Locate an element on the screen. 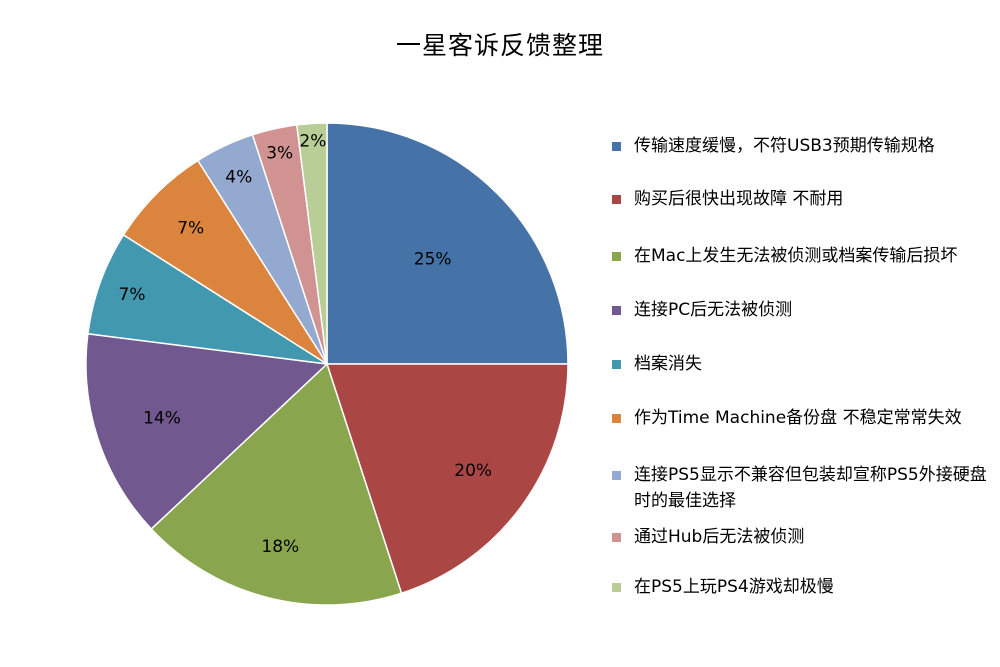 The height and width of the screenshot is (667, 1000). slice-data-label-1: 25% is located at coordinates (433, 259).